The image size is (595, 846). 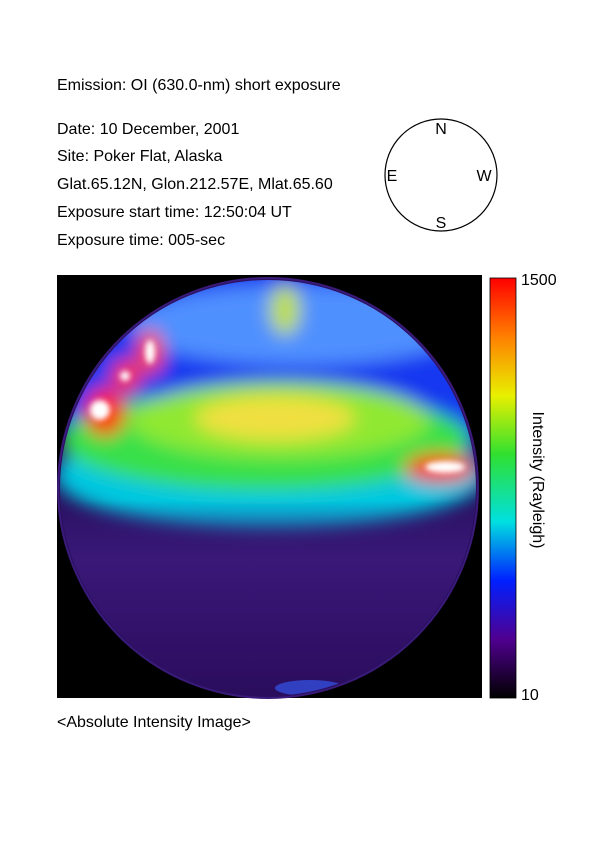 I want to click on compass-w: W, so click(x=484, y=176).